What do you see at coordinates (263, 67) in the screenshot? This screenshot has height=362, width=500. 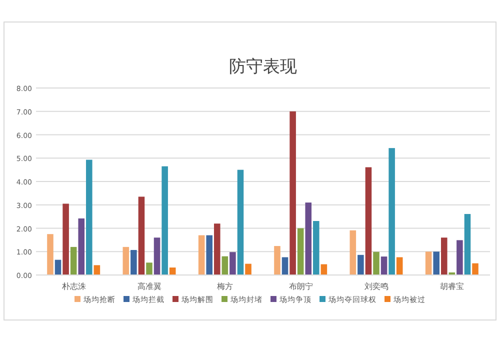 I see `chart-title: 防守表现` at bounding box center [263, 67].